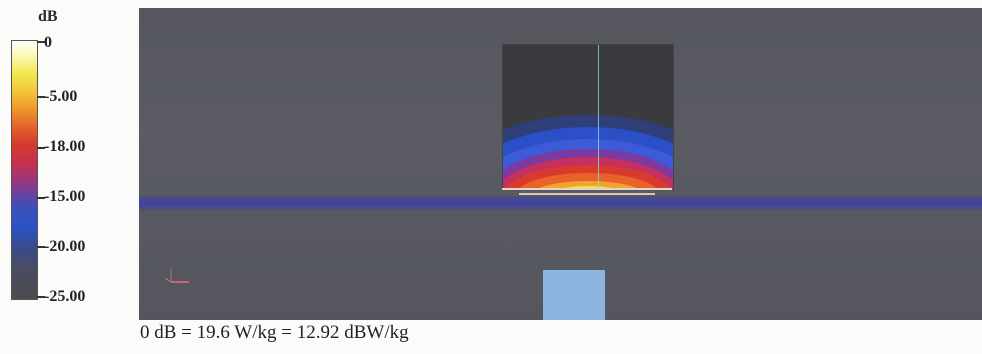  What do you see at coordinates (48, 16) in the screenshot?
I see `legend-unit-label: dB` at bounding box center [48, 16].